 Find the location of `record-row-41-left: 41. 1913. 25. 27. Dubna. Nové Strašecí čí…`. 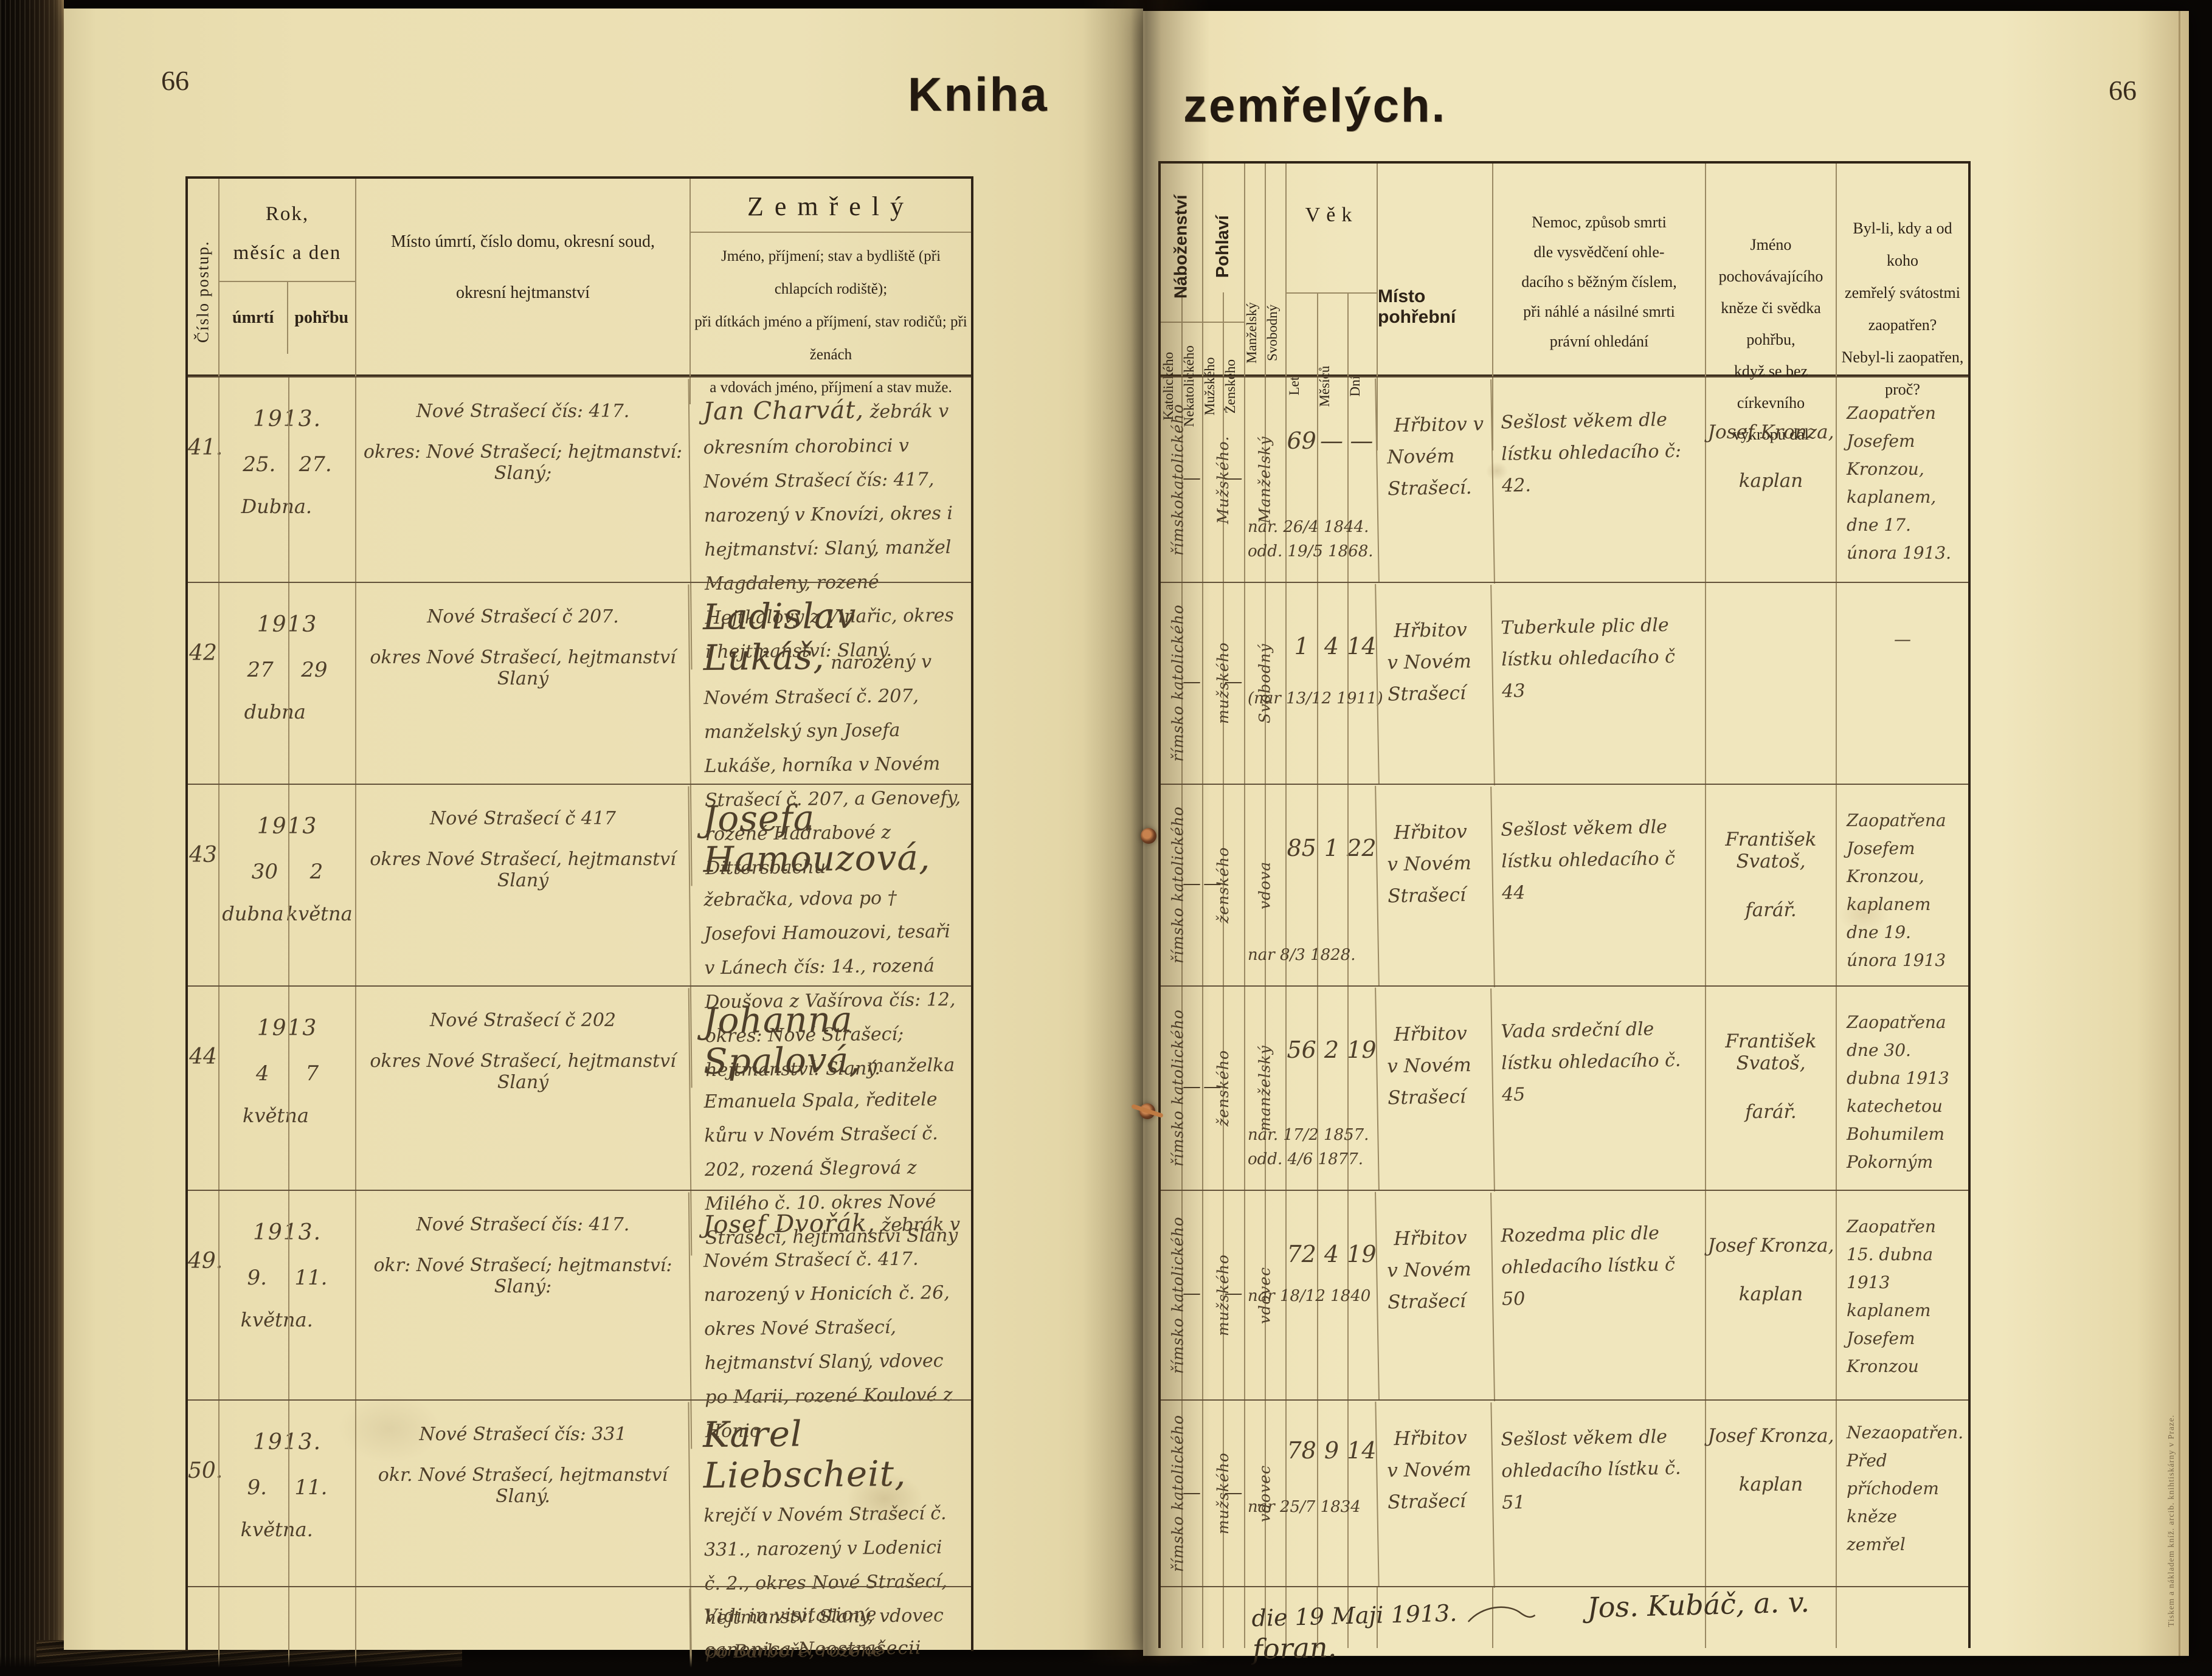

record-row-41-left: 41. 1913. 25. 27. Dubna. Nové Strašecí čí… is located at coordinates (580, 523).